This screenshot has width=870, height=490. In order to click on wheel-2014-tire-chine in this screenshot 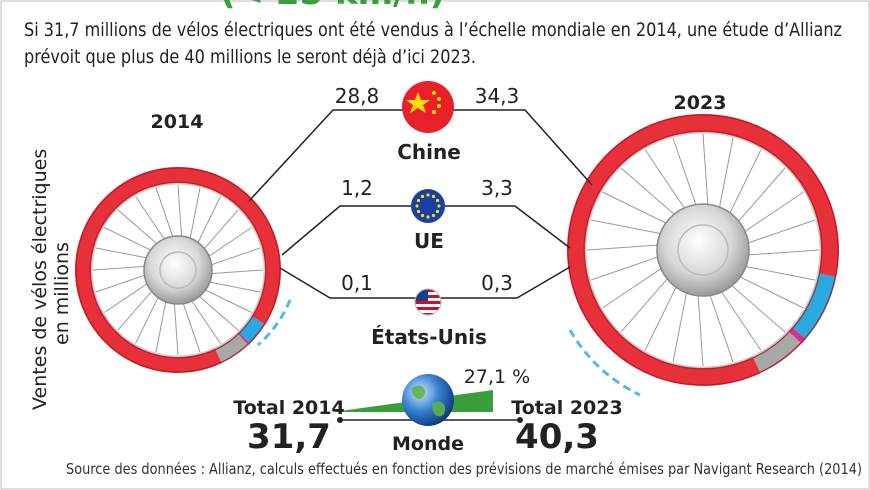, I will do `click(178, 270)`.